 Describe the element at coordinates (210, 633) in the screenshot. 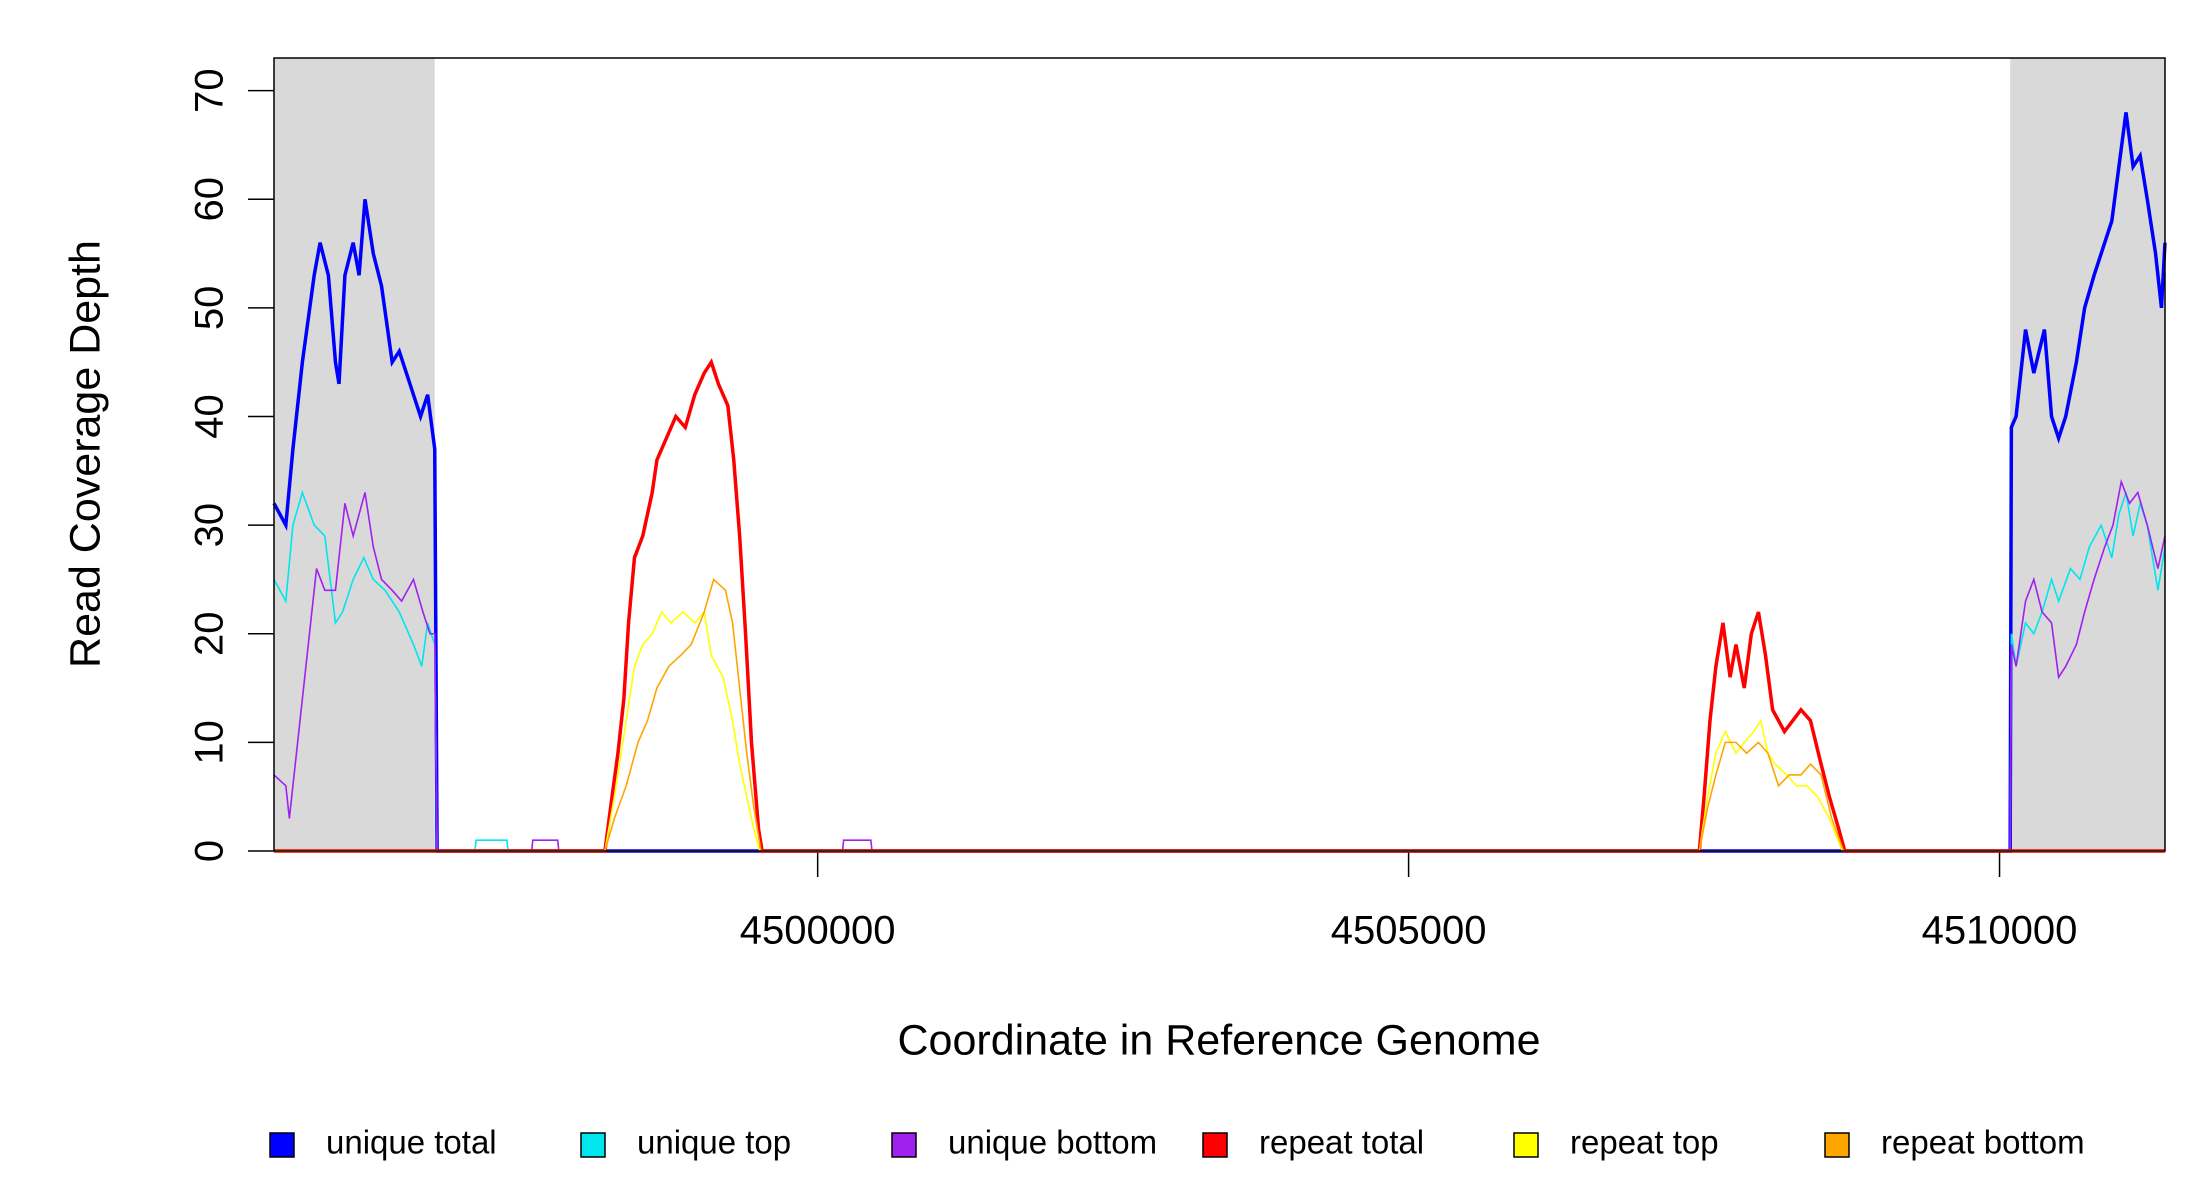

I see `y-tick-label: 20` at that location.